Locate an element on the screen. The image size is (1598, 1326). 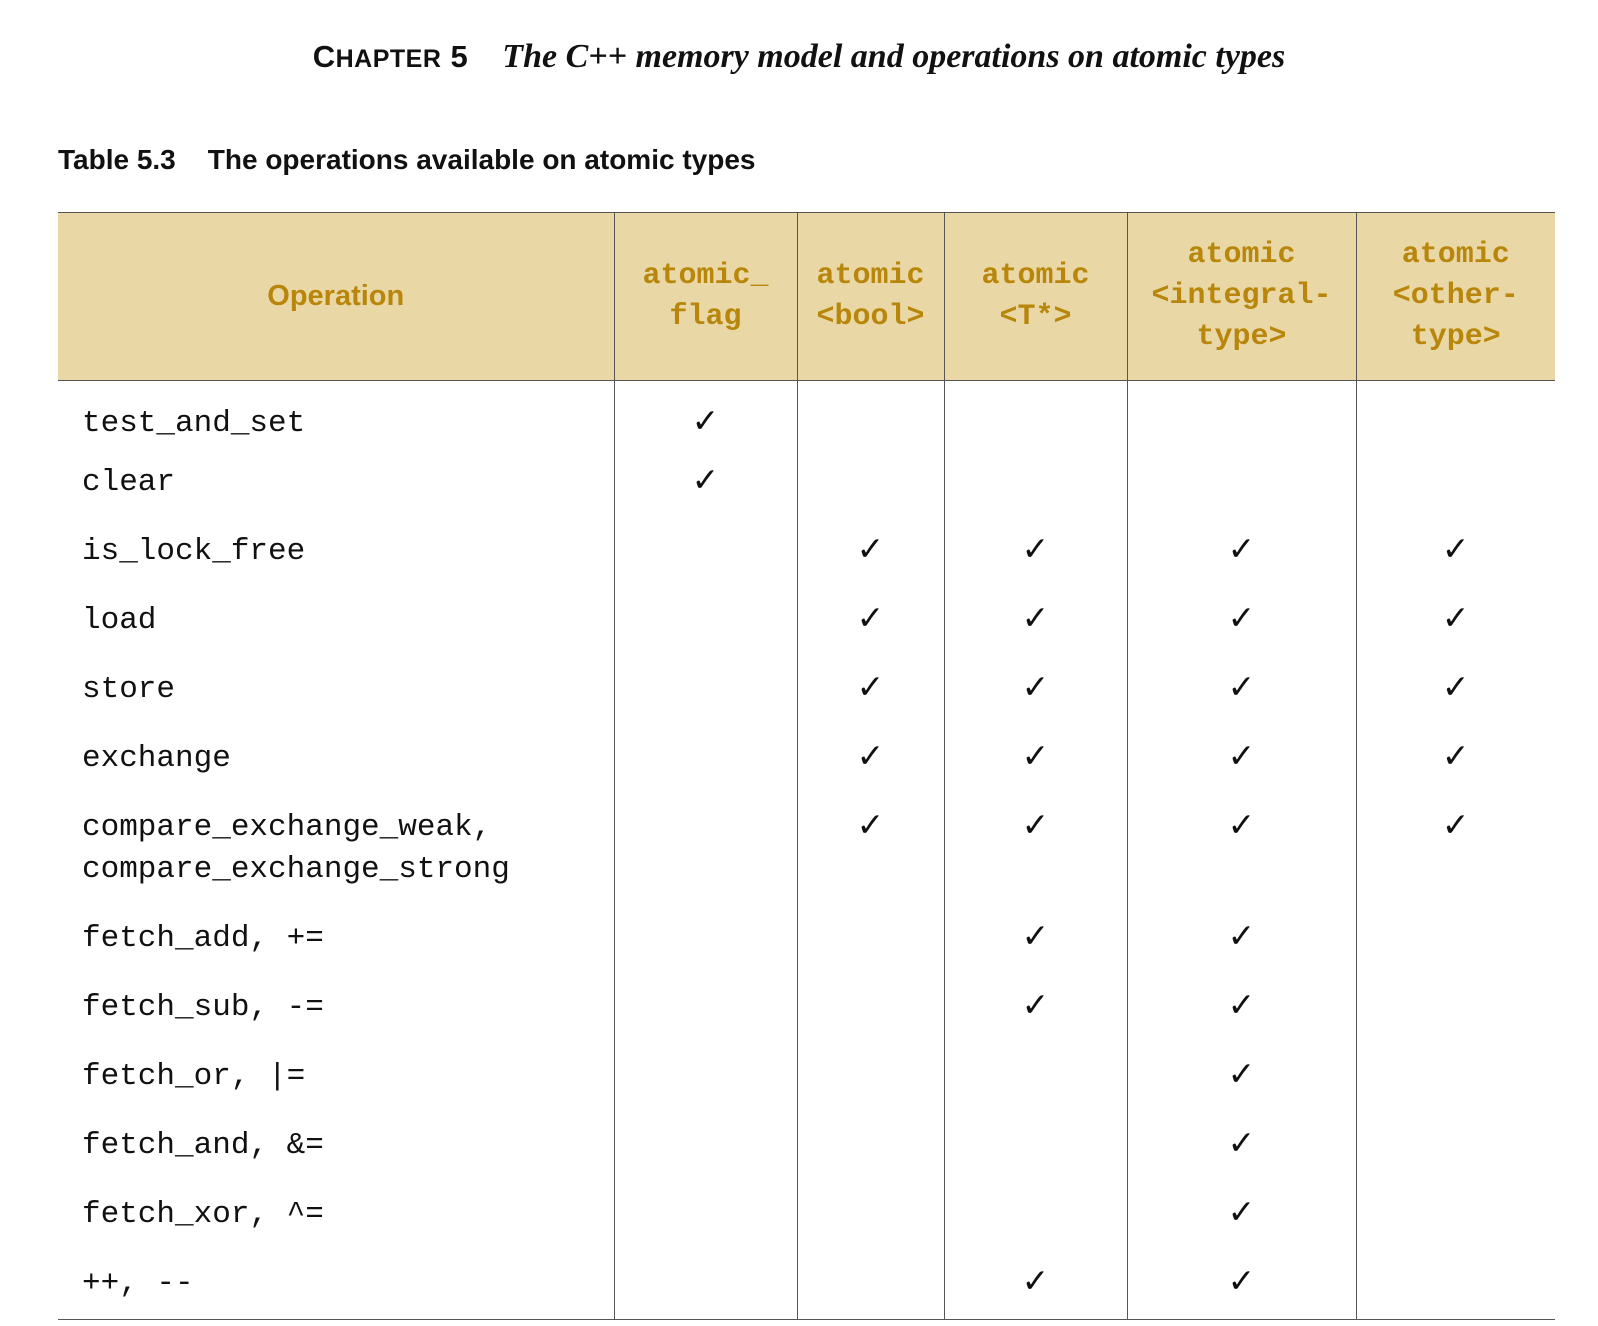
table-row: fetch_or, |= ✓ is located at coordinates (806, 1078).